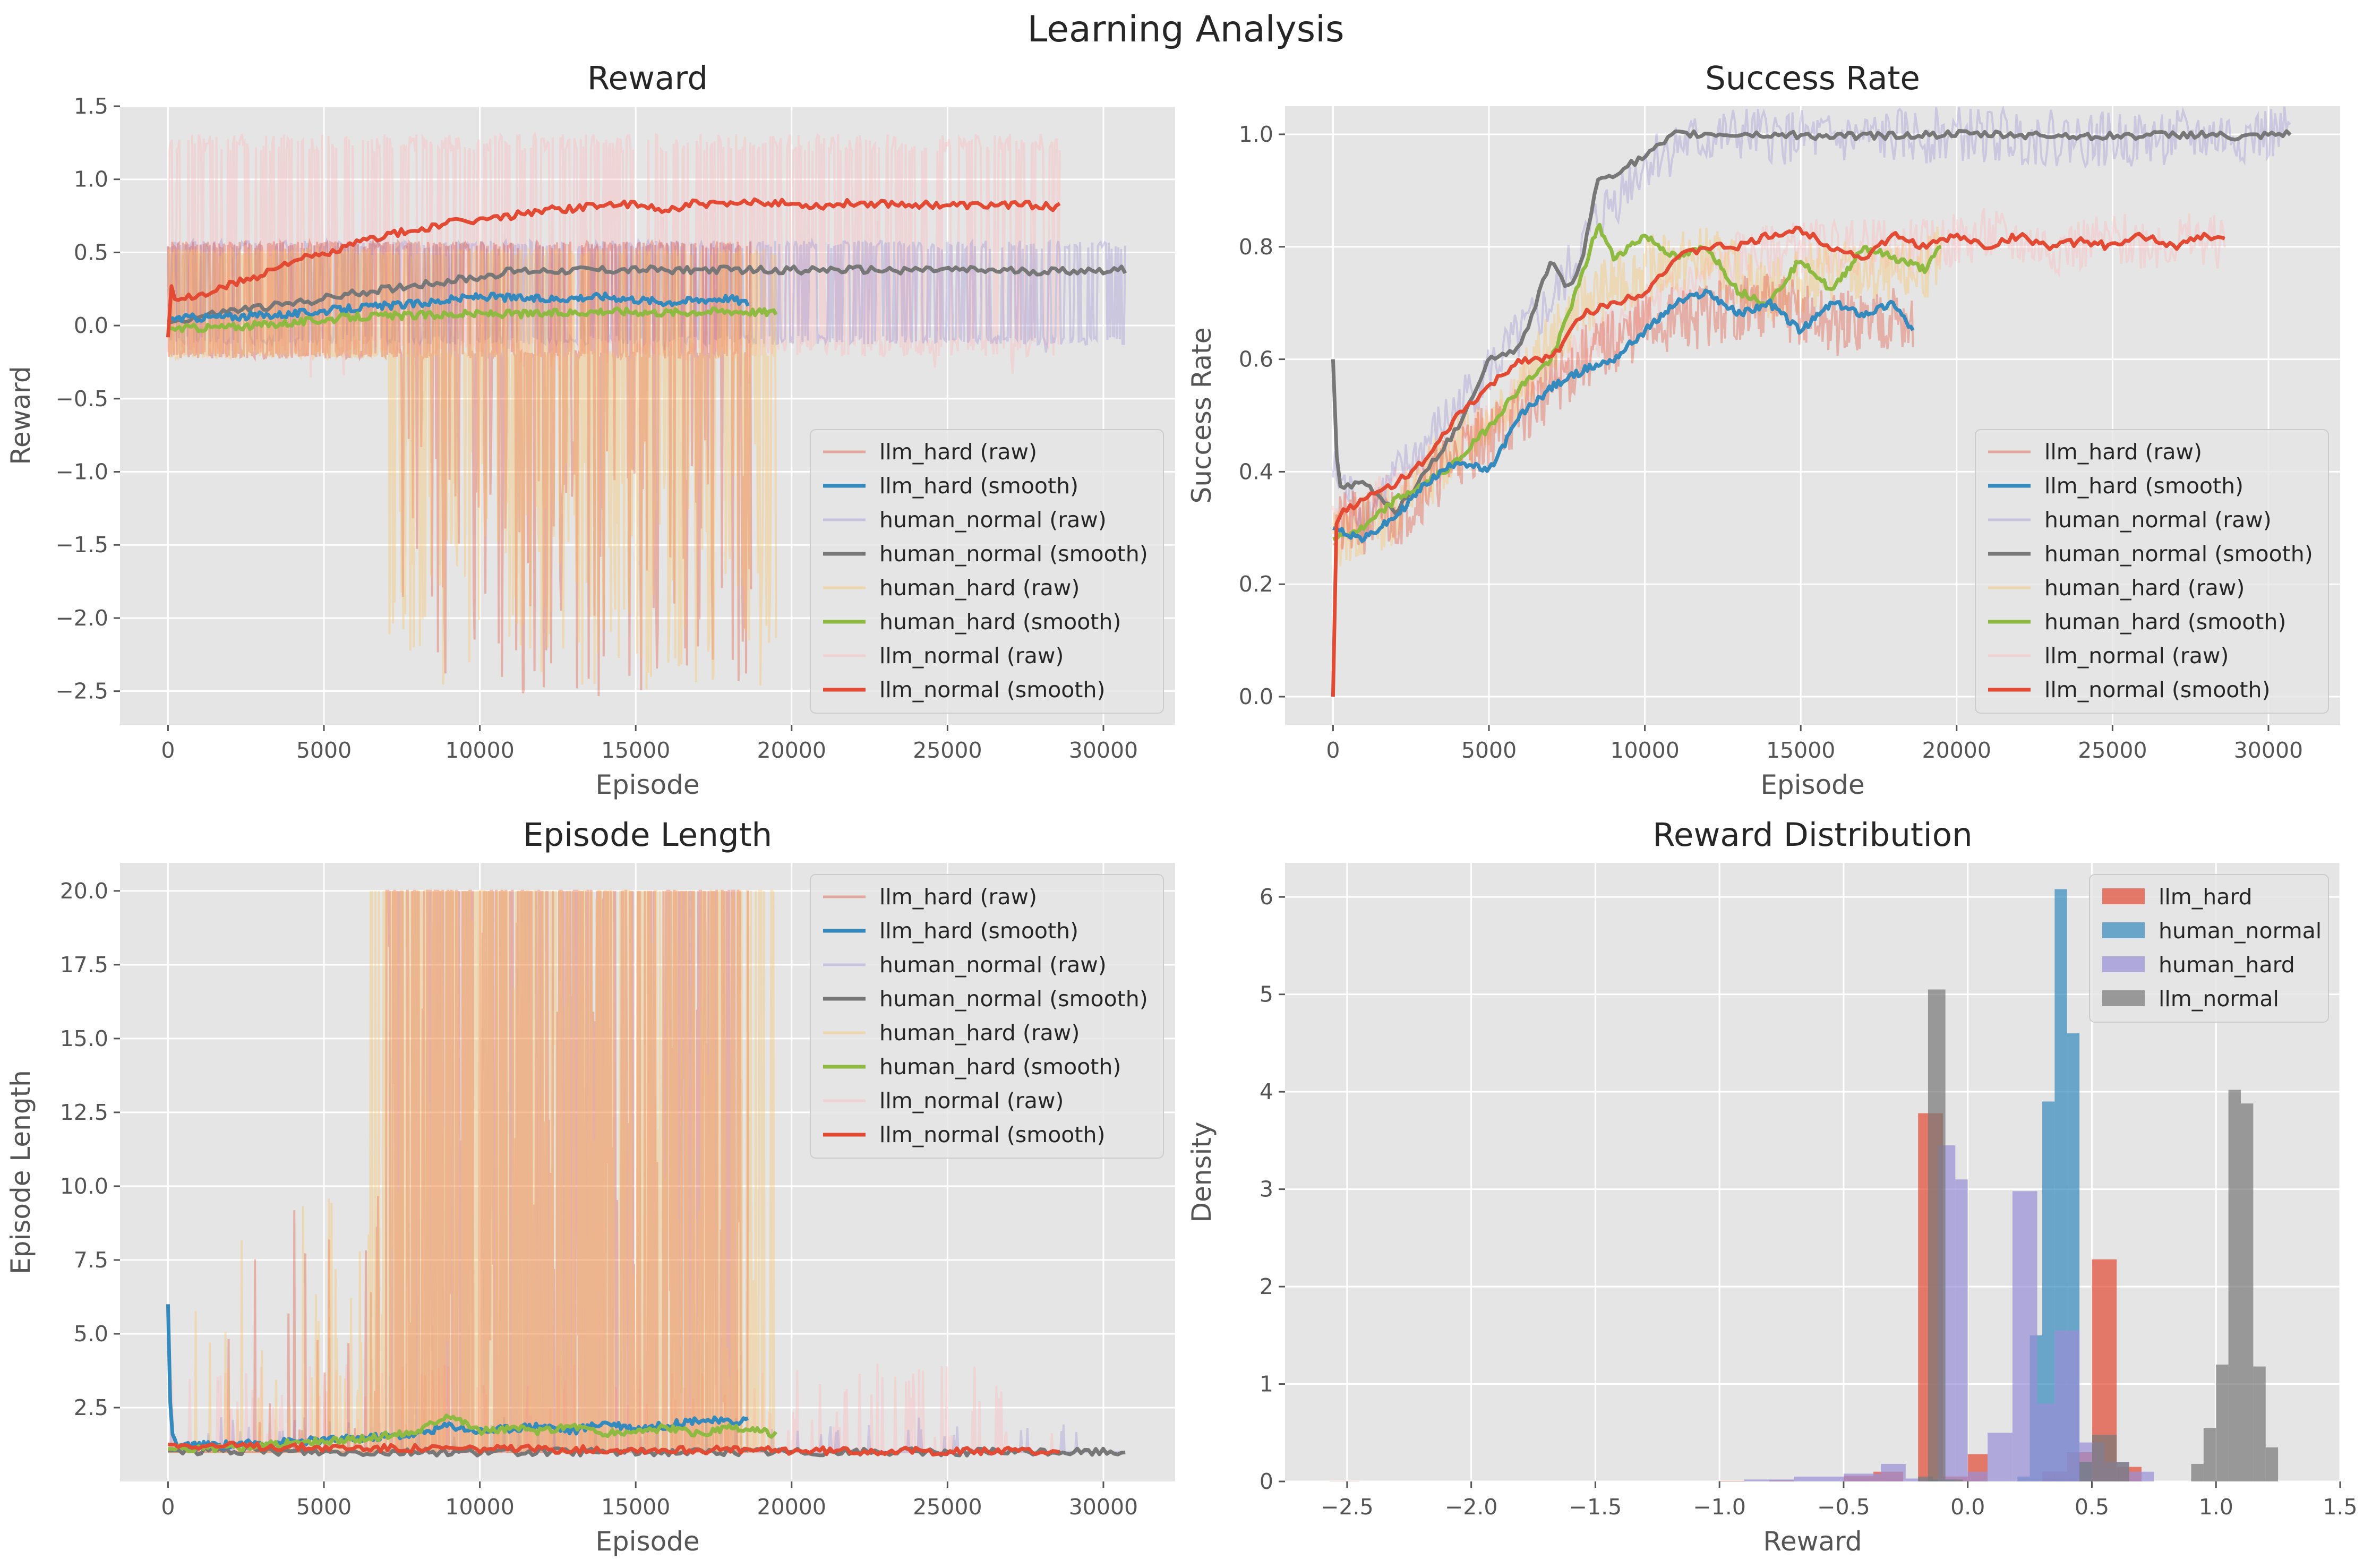 The width and height of the screenshot is (2372, 1568). What do you see at coordinates (1186, 29) in the screenshot?
I see `figure-title: Learning Analysis` at bounding box center [1186, 29].